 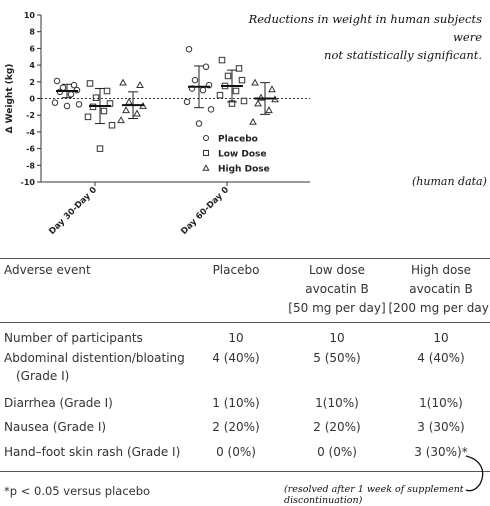 What do you see at coordinates (32, 48) in the screenshot?
I see `y-tick-label: 6` at bounding box center [32, 48].